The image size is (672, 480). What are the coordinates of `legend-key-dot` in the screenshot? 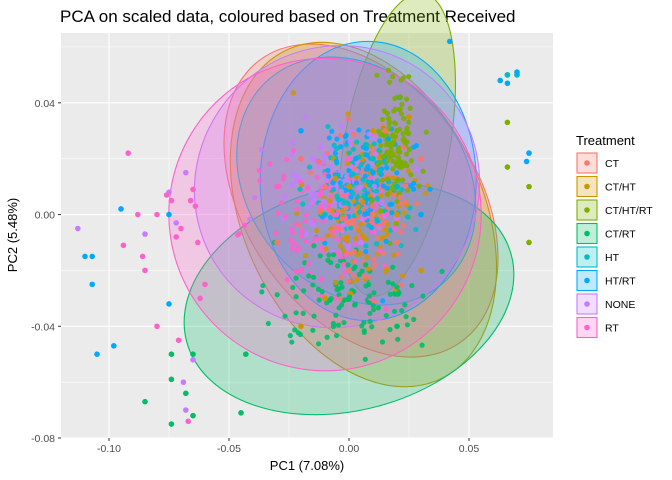 It's located at (587, 257).